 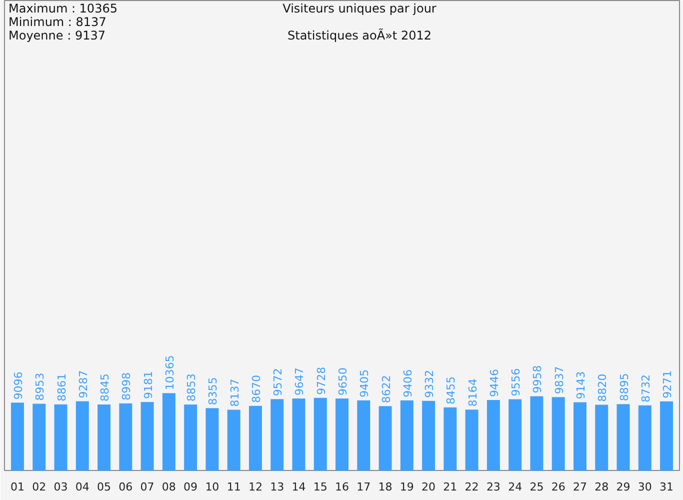 What do you see at coordinates (429, 384) in the screenshot?
I see `data-label: 9332` at bounding box center [429, 384].